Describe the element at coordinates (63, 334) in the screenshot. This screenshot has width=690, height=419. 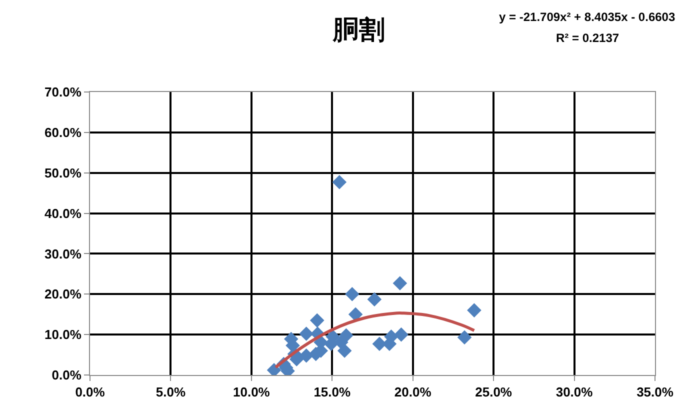
I see `y-tick-label: 10.0%` at that location.